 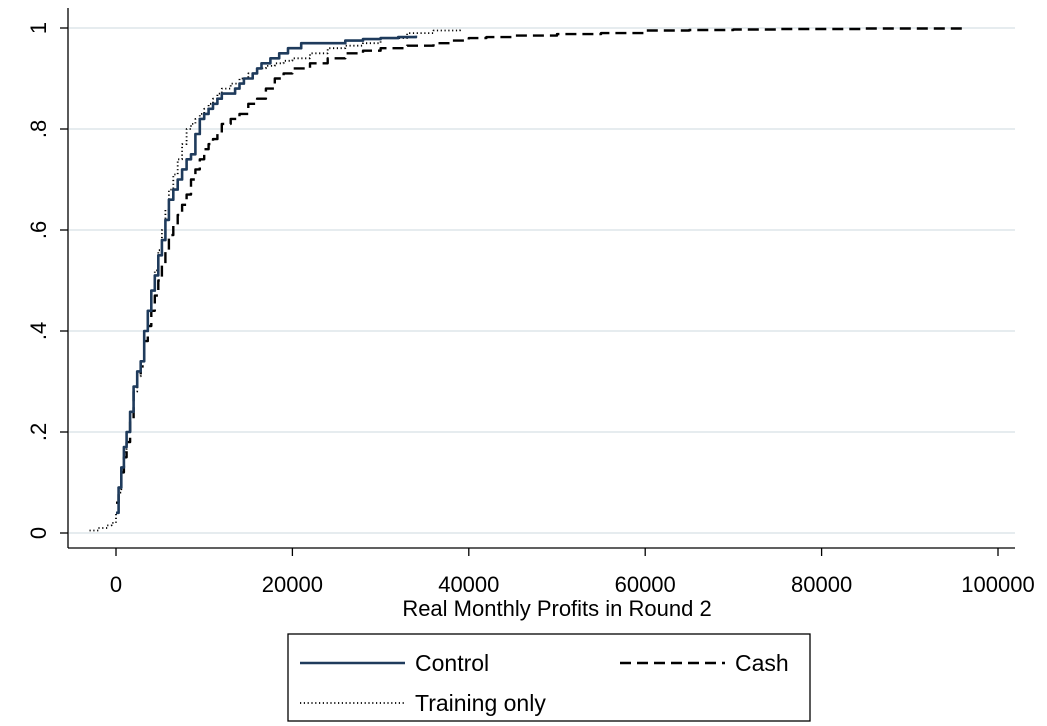 I want to click on y-tick-label-4: .8, so click(x=38, y=129).